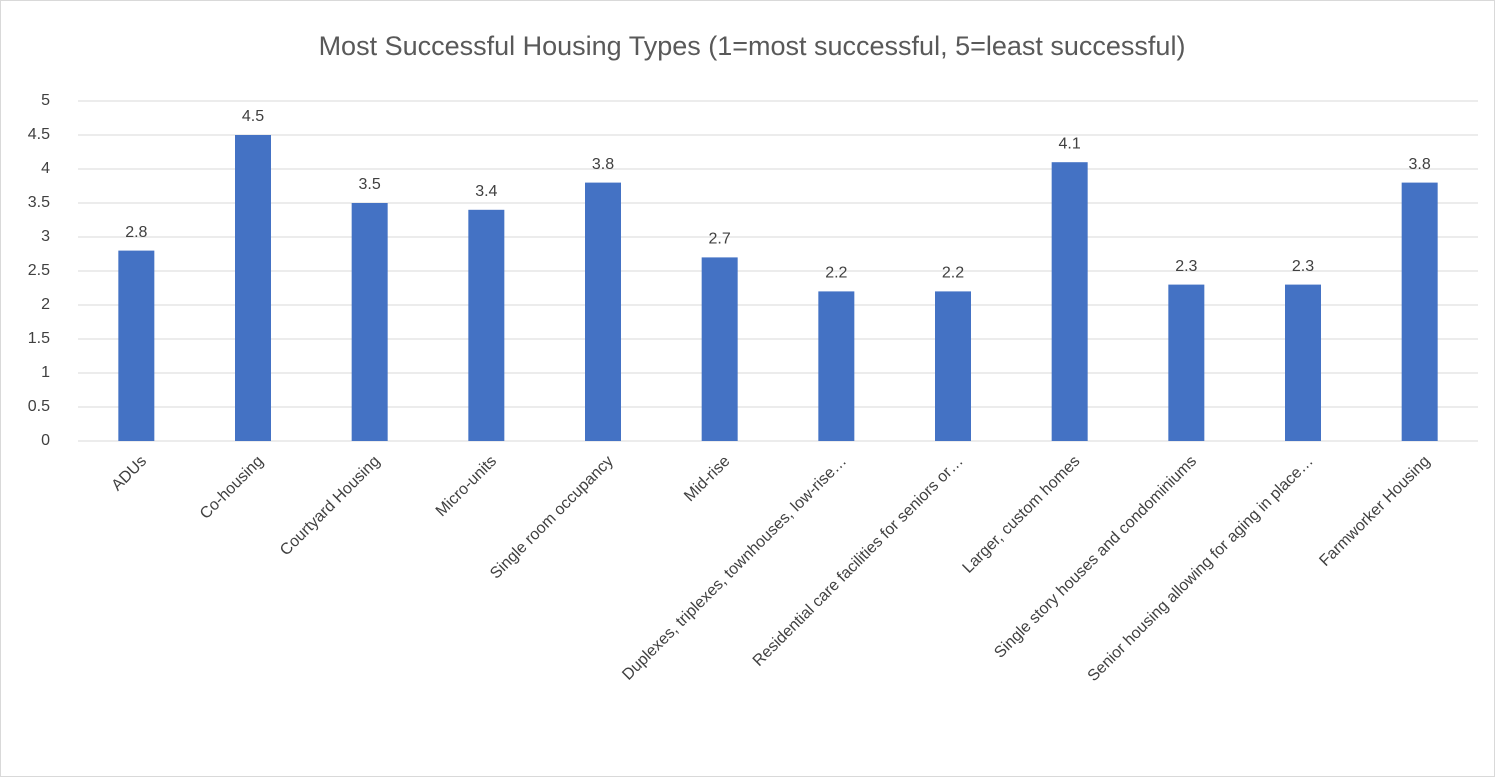 The height and width of the screenshot is (777, 1495). Describe the element at coordinates (253, 116) in the screenshot. I see `data-label: 4.5` at that location.